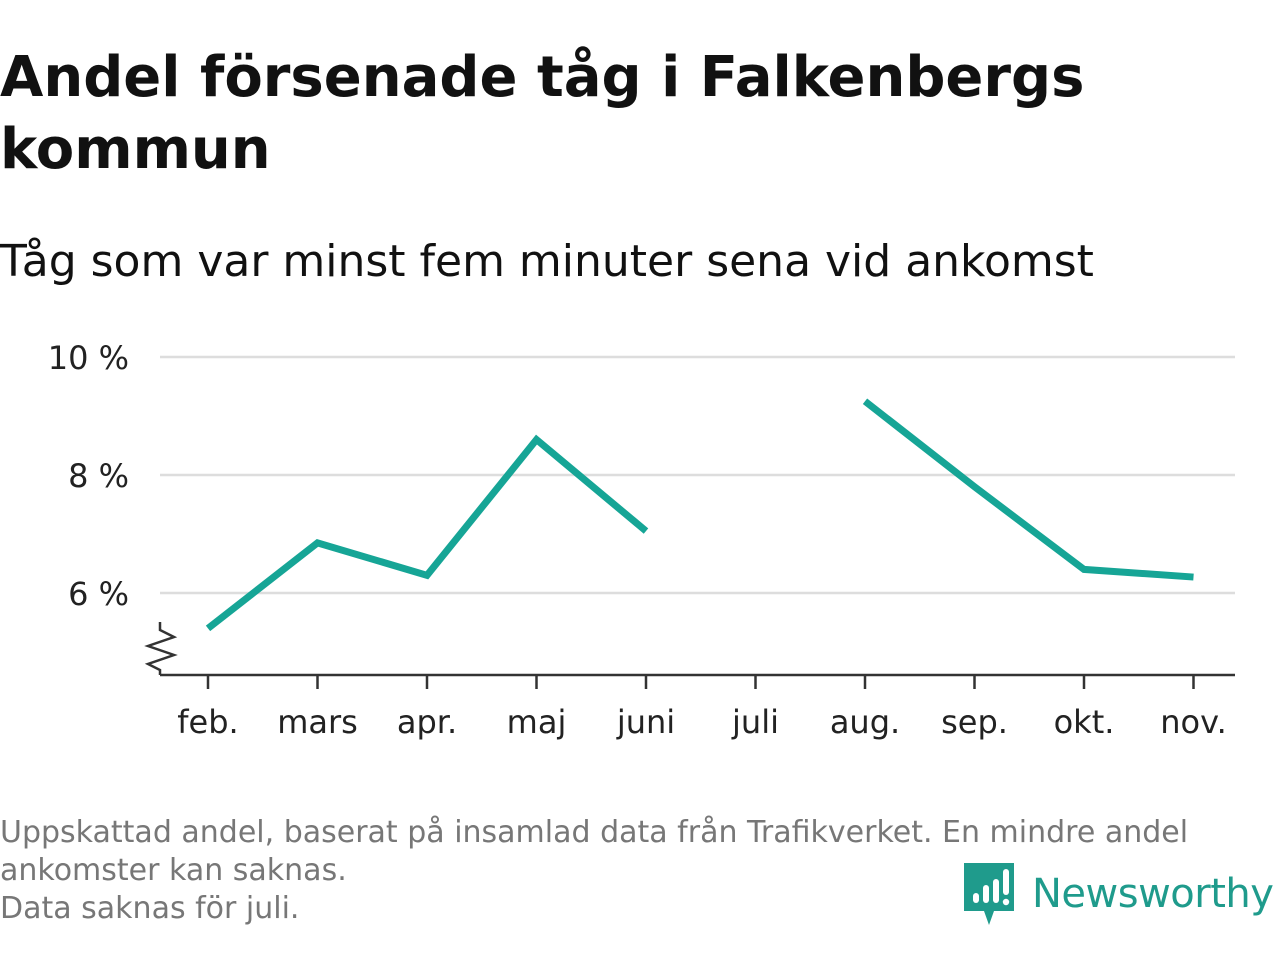 This screenshot has height=960, width=1280. I want to click on x-tick-label: okt., so click(1084, 722).